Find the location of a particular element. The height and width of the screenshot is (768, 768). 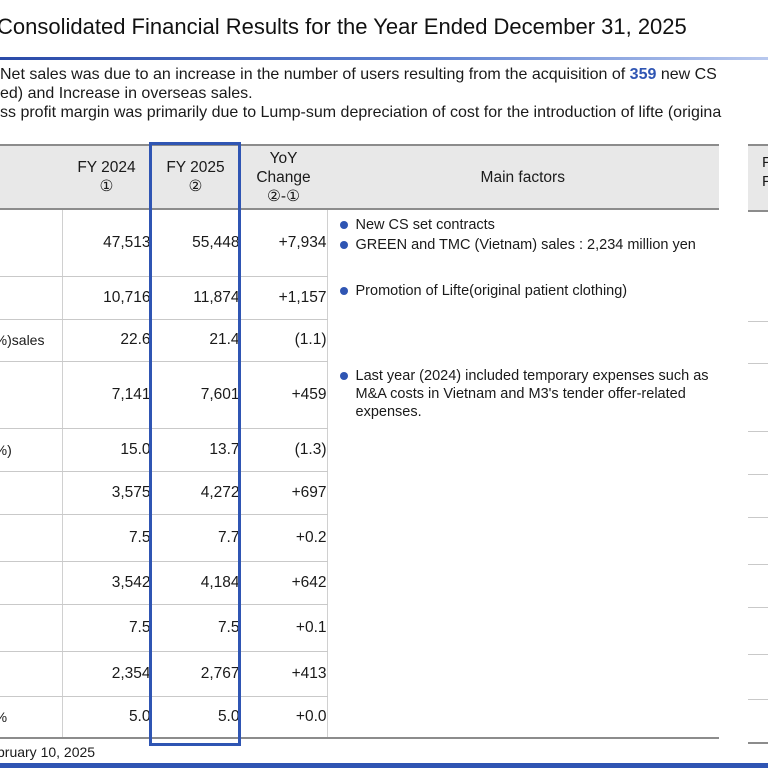

row-label: %) is located at coordinates (31, 717).